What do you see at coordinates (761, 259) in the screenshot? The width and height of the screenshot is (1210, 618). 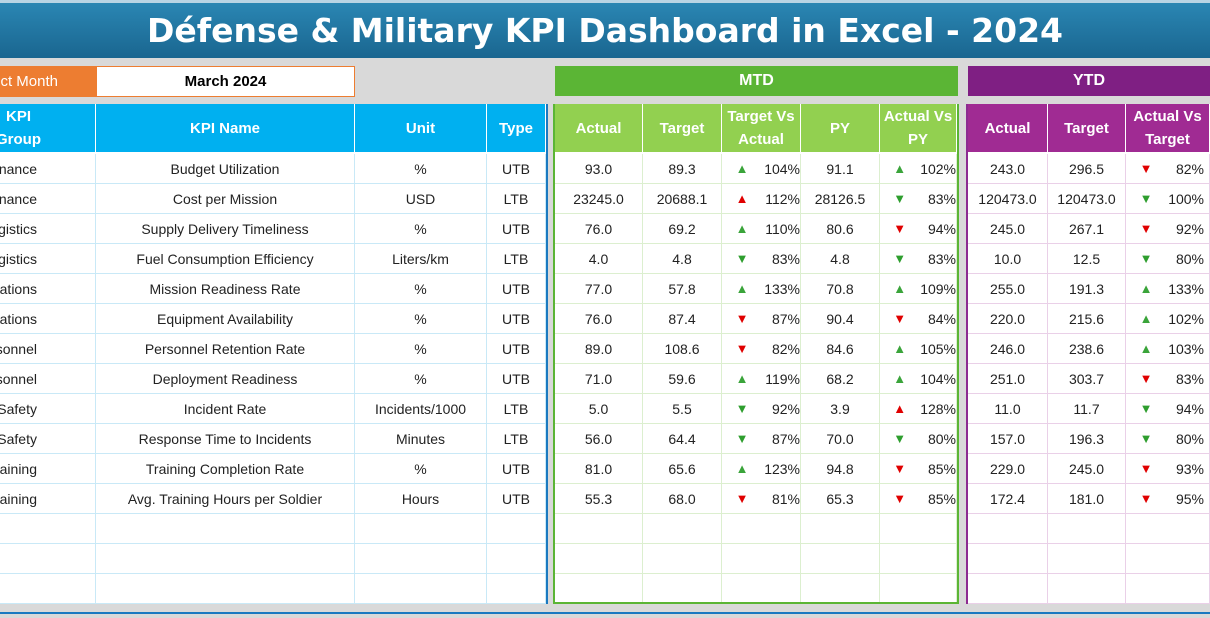 I see `mtd-target-vs-actual-cell: ▼ 83%` at bounding box center [761, 259].